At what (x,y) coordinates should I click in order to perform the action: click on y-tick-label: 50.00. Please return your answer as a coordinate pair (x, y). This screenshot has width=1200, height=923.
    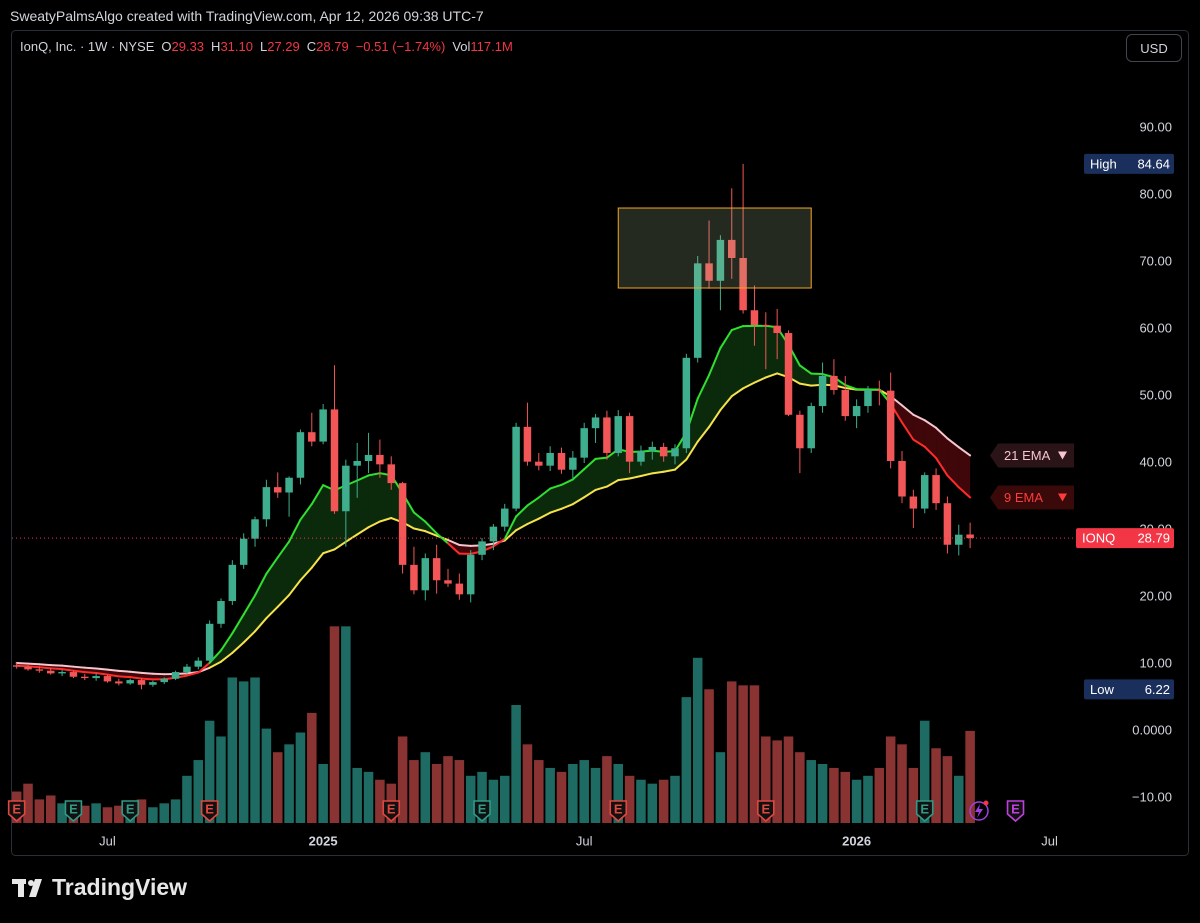
    Looking at the image, I should click on (1155, 394).